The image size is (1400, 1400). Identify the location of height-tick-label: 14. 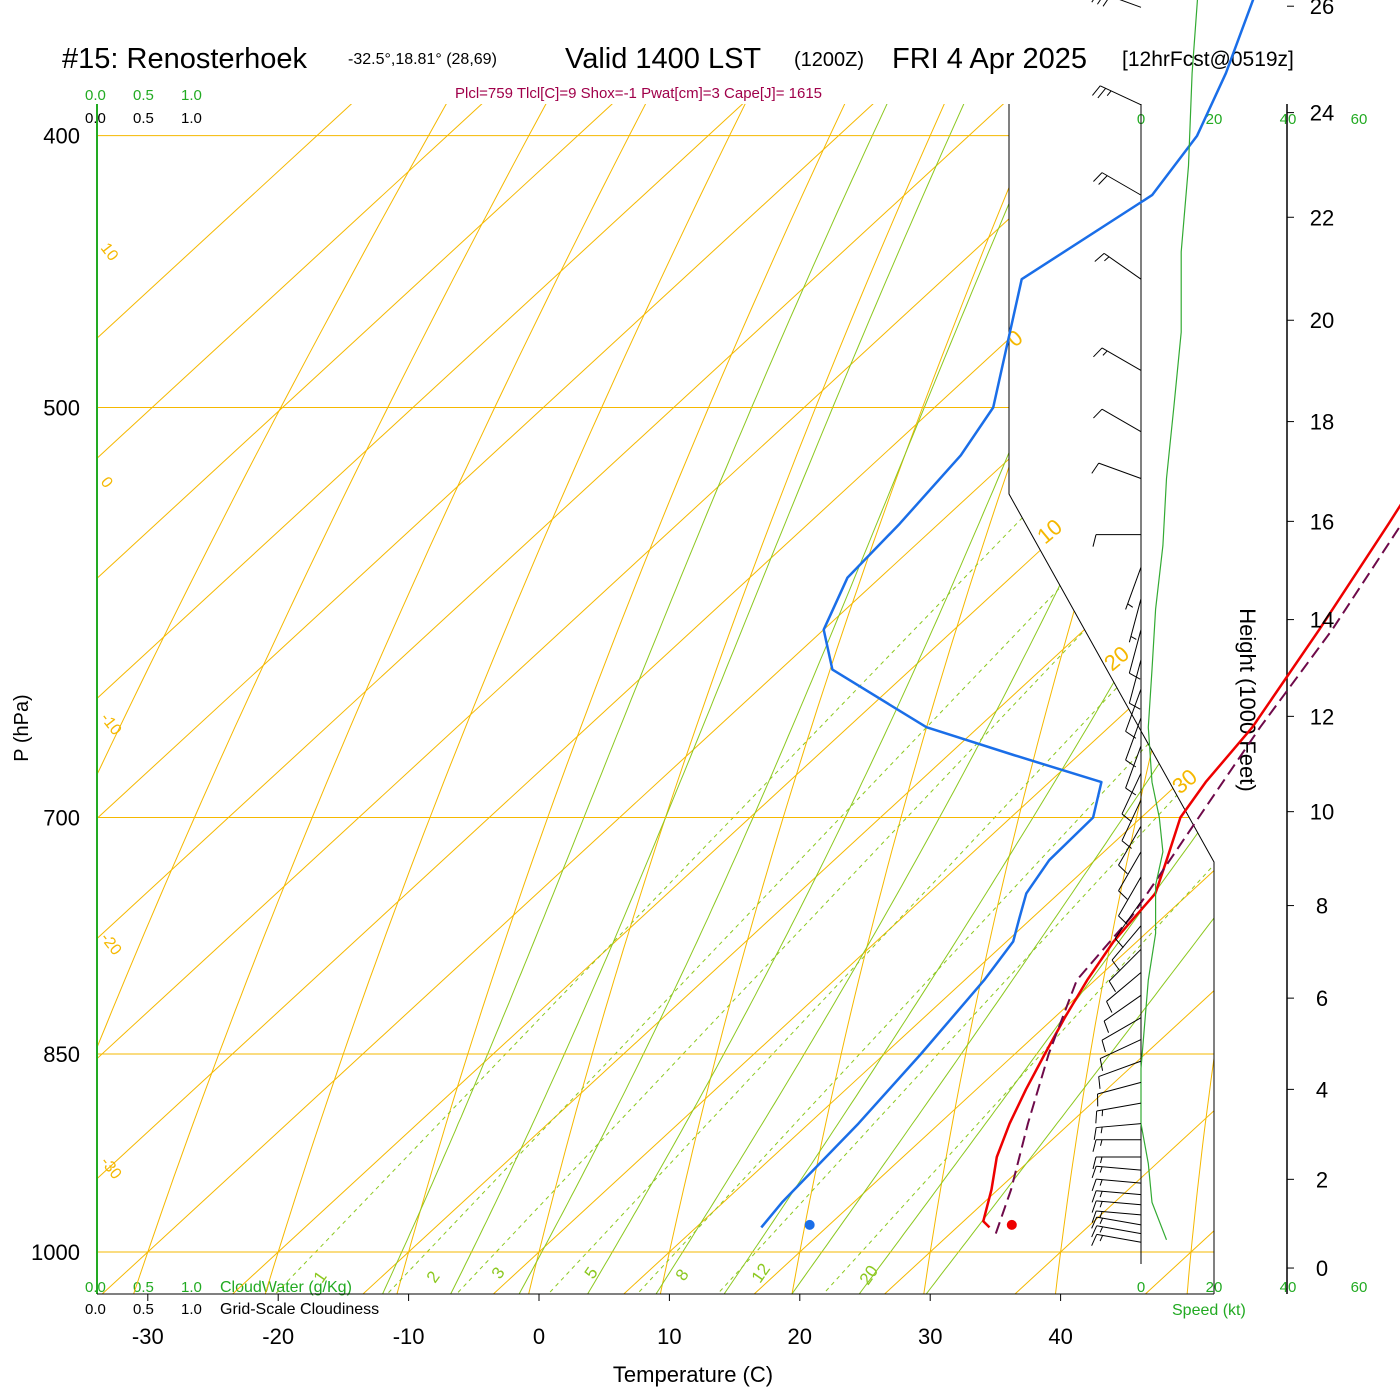
(1322, 620).